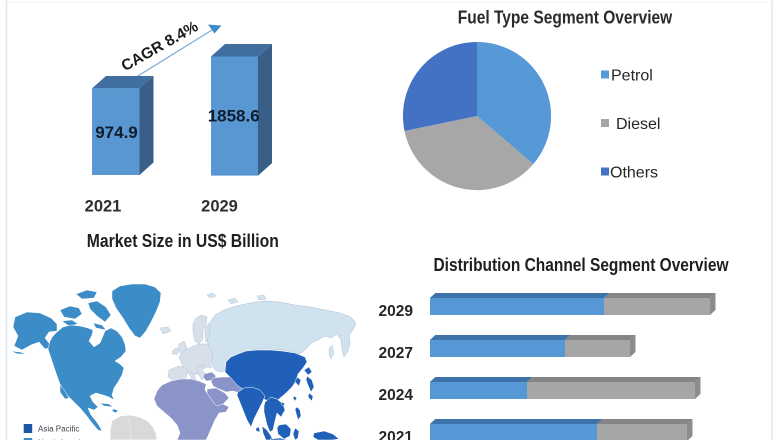 Image resolution: width=780 pixels, height=440 pixels. What do you see at coordinates (116, 132) in the screenshot?
I see `svg-text: 974.9` at bounding box center [116, 132].